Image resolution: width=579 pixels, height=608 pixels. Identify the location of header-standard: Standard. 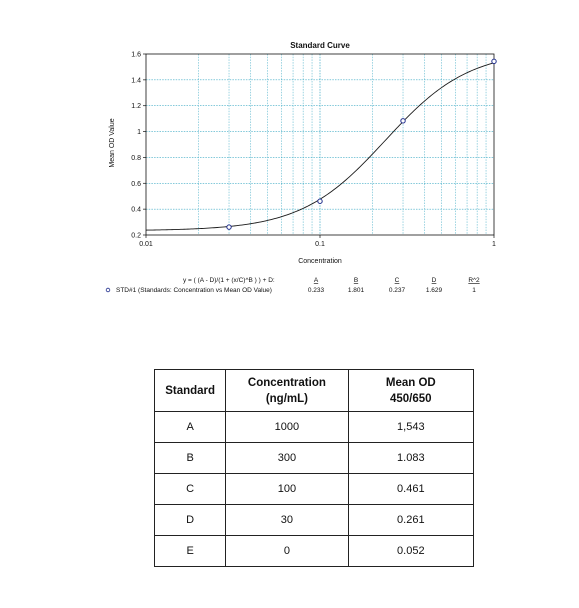
(190, 390).